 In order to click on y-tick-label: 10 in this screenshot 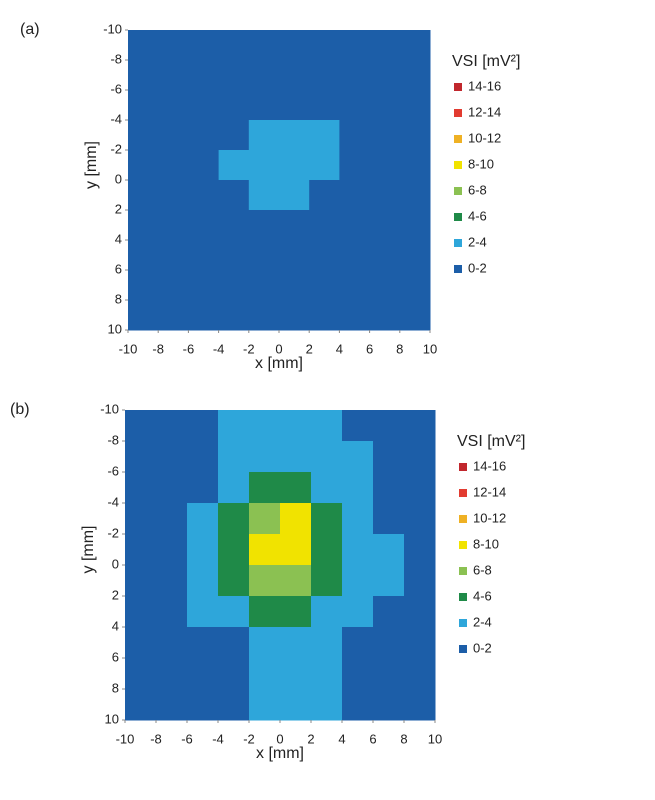, I will do `click(112, 718)`.